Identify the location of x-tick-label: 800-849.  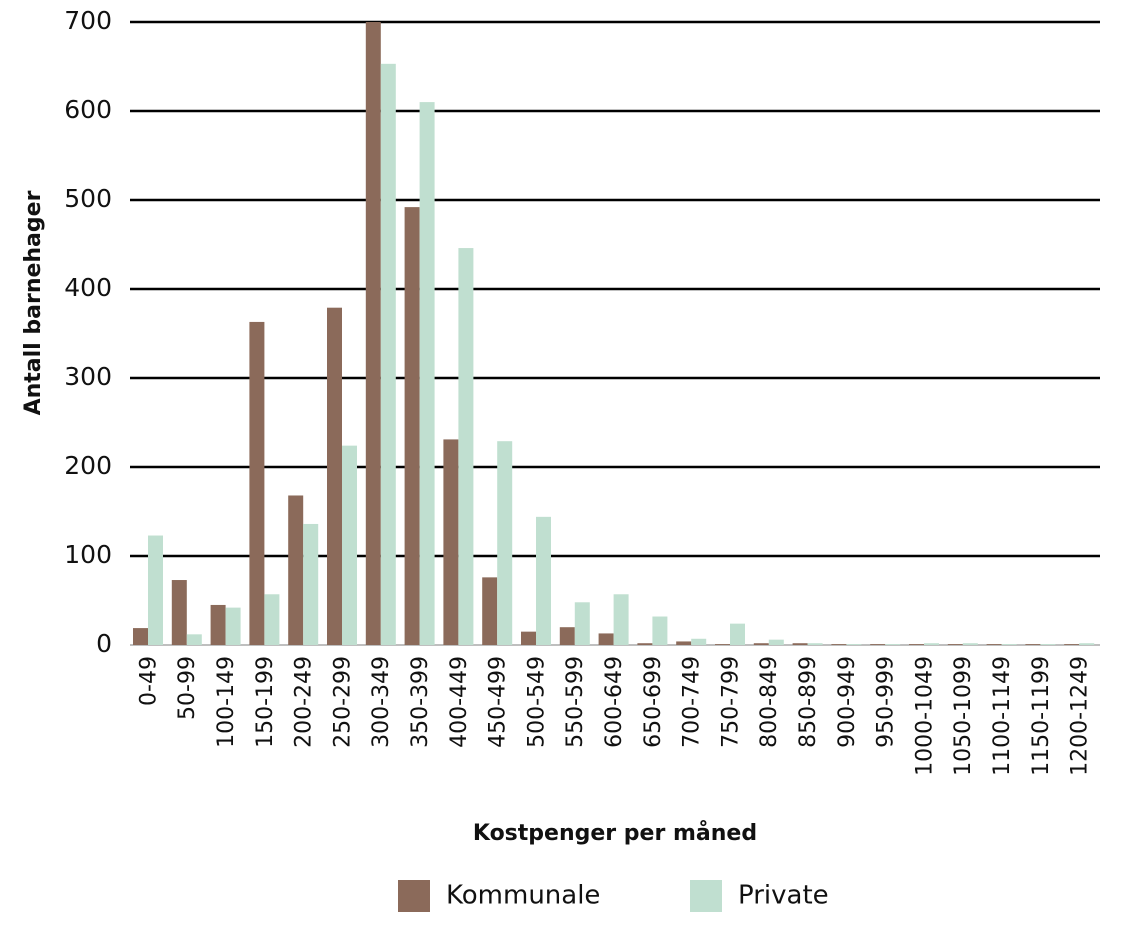
(769, 702).